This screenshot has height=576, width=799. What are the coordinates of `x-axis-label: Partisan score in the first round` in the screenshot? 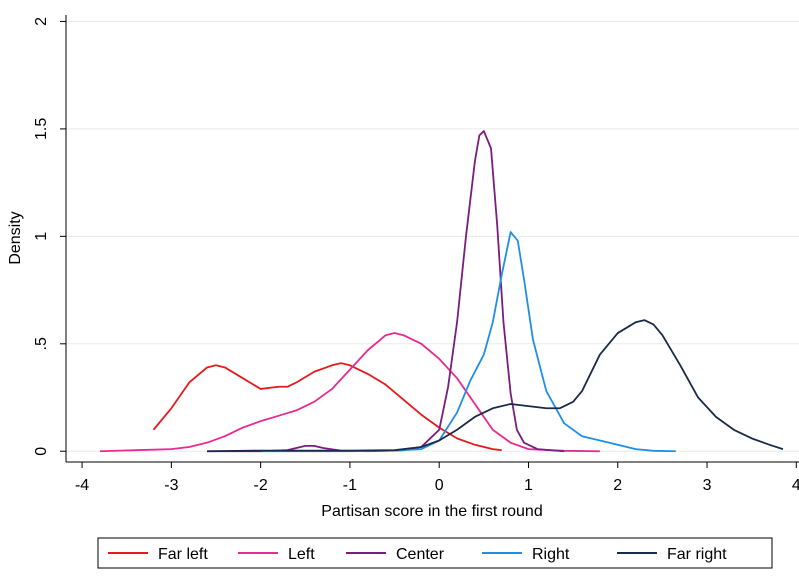 It's located at (431, 511).